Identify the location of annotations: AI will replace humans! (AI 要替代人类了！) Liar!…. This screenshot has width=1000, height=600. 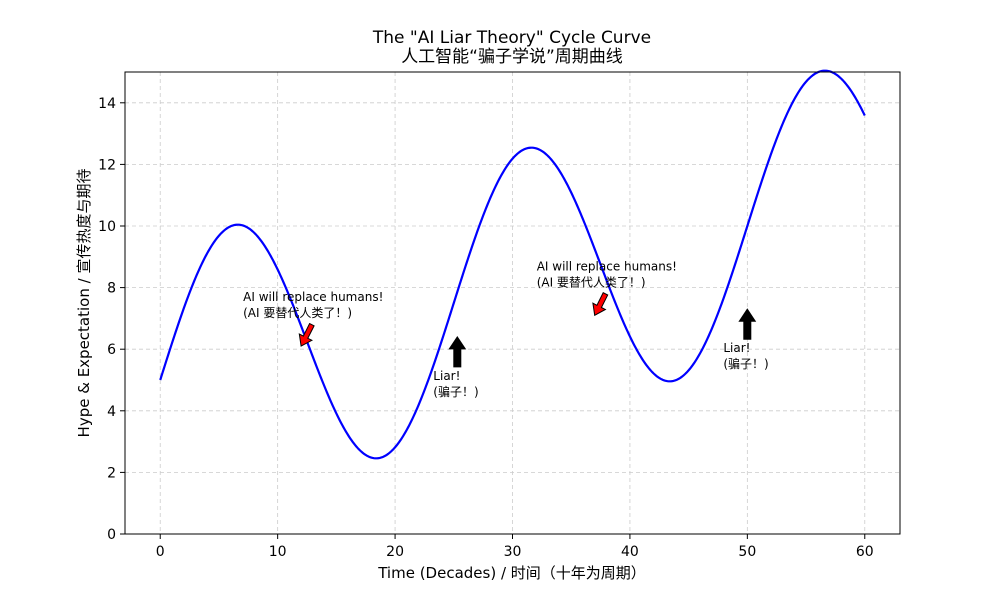
(506, 329).